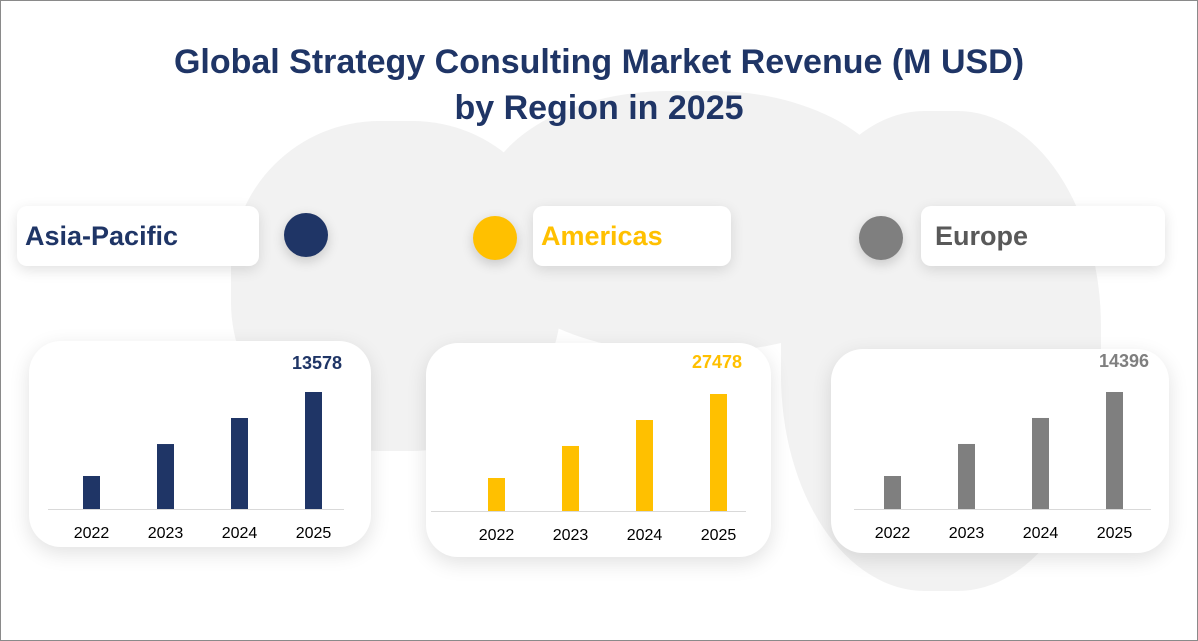 The width and height of the screenshot is (1198, 641). Describe the element at coordinates (1000, 451) in the screenshot. I see `chart-card-europe: 2022 2023 2024 2025 14396` at that location.